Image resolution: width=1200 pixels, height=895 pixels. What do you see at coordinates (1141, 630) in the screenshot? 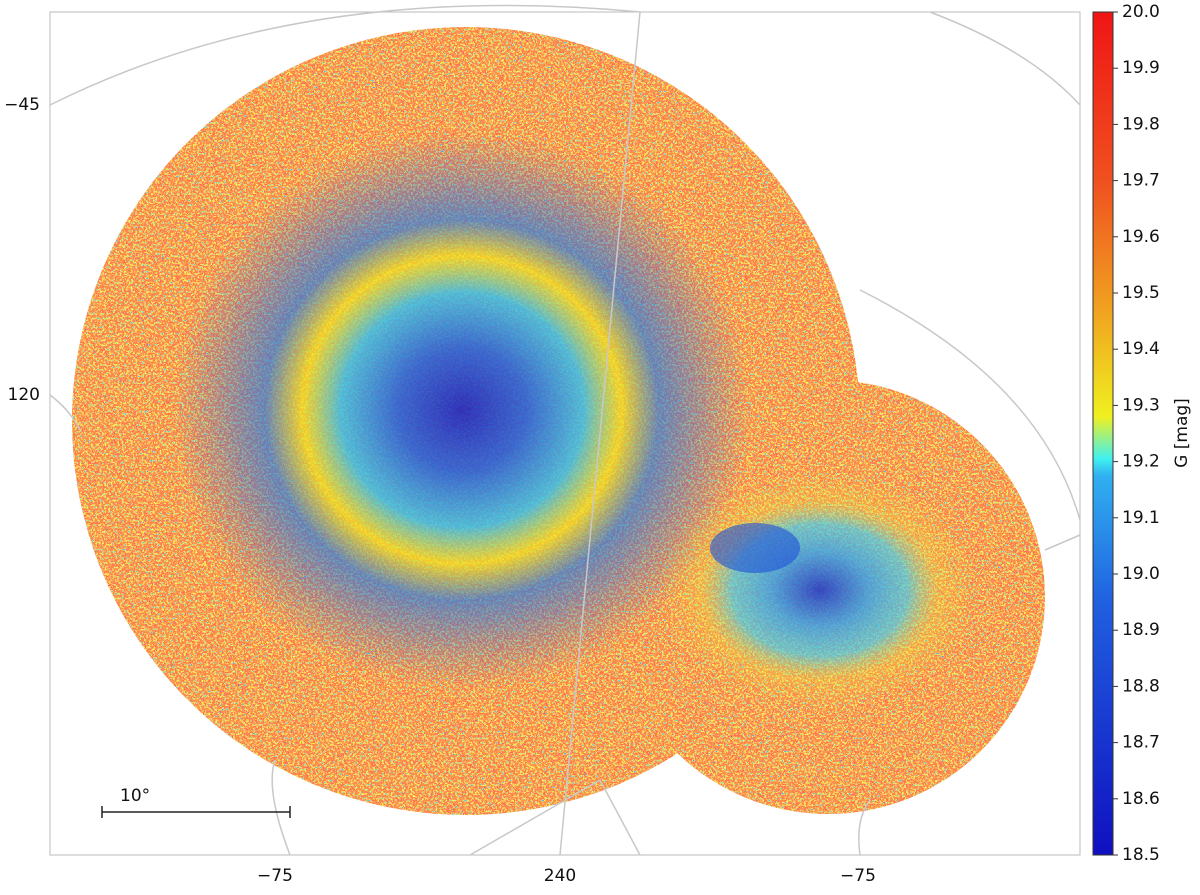
I see `colorbar-tick-label: 18.9` at bounding box center [1141, 630].